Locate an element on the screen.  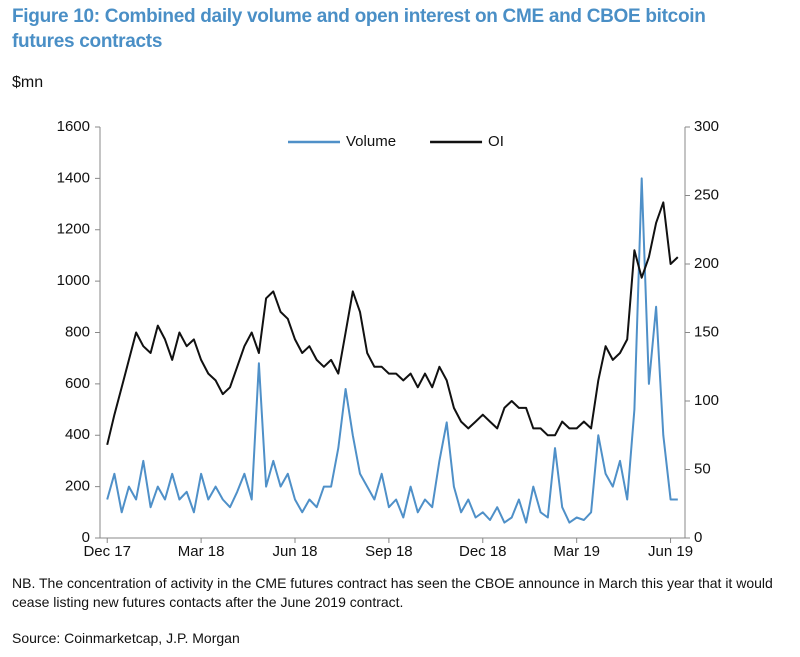
y-axis-label: $mn is located at coordinates (28, 82).